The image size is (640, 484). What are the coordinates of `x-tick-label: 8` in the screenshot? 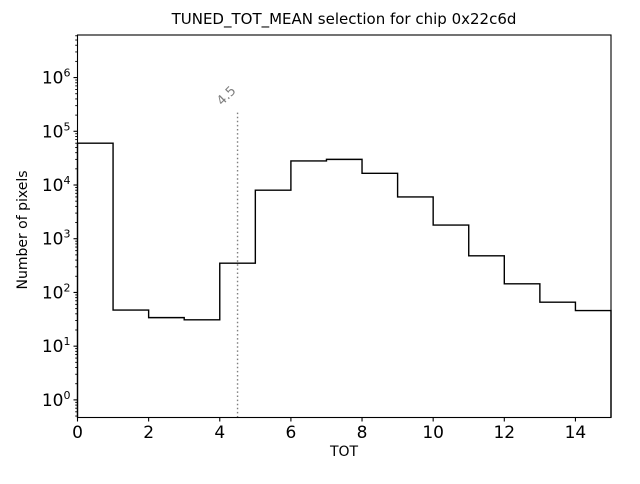 It's located at (362, 433).